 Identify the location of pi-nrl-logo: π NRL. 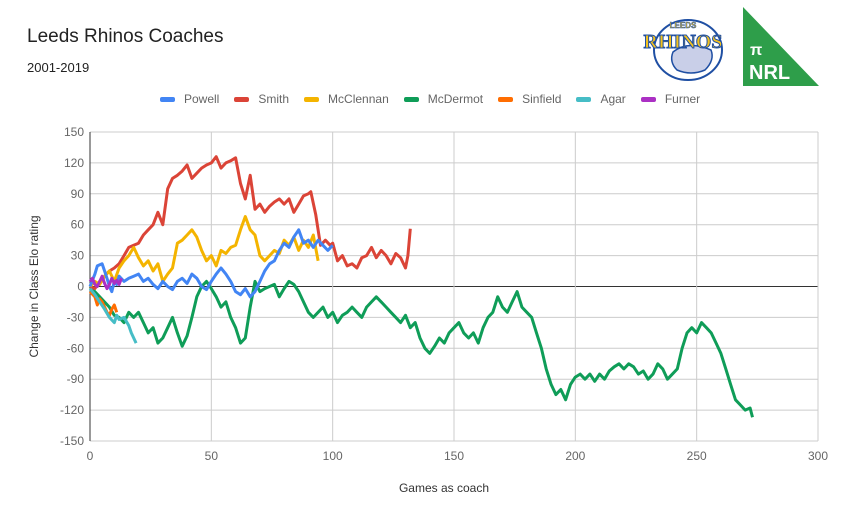
(781, 46).